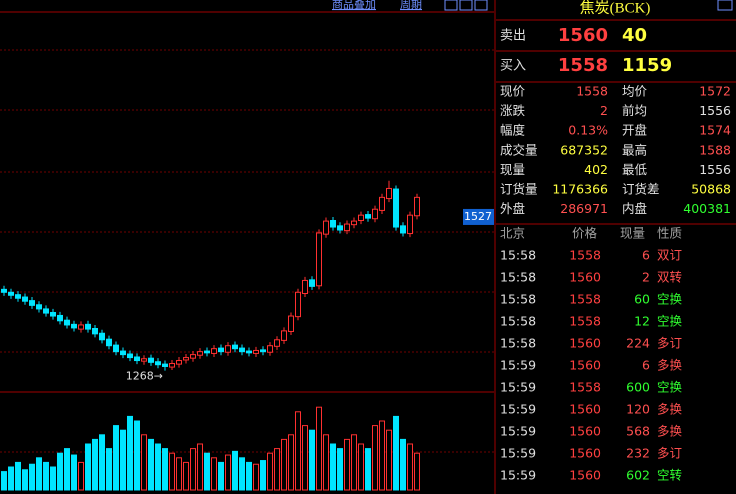 This screenshot has width=736, height=494. I want to click on trade-type: 空转, so click(669, 475).